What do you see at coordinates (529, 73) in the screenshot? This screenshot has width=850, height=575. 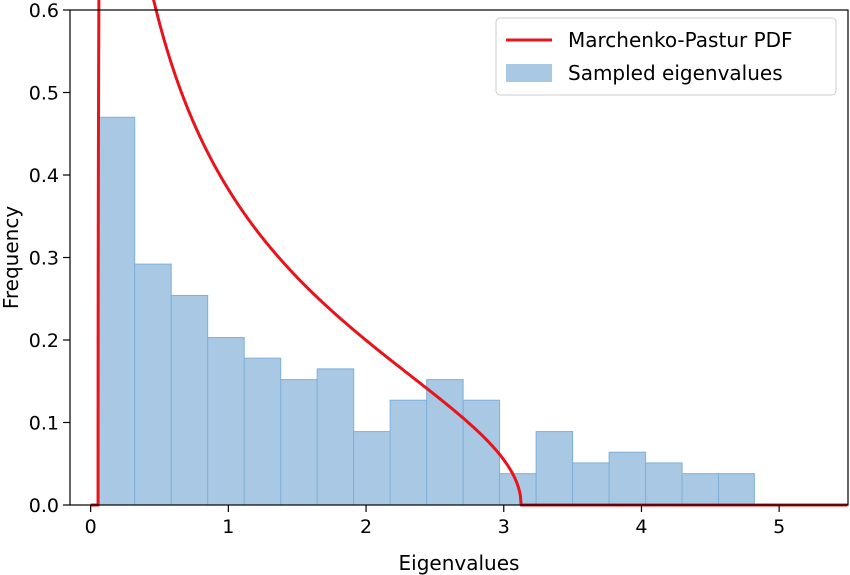 I see `legend-histogram-swatch` at bounding box center [529, 73].